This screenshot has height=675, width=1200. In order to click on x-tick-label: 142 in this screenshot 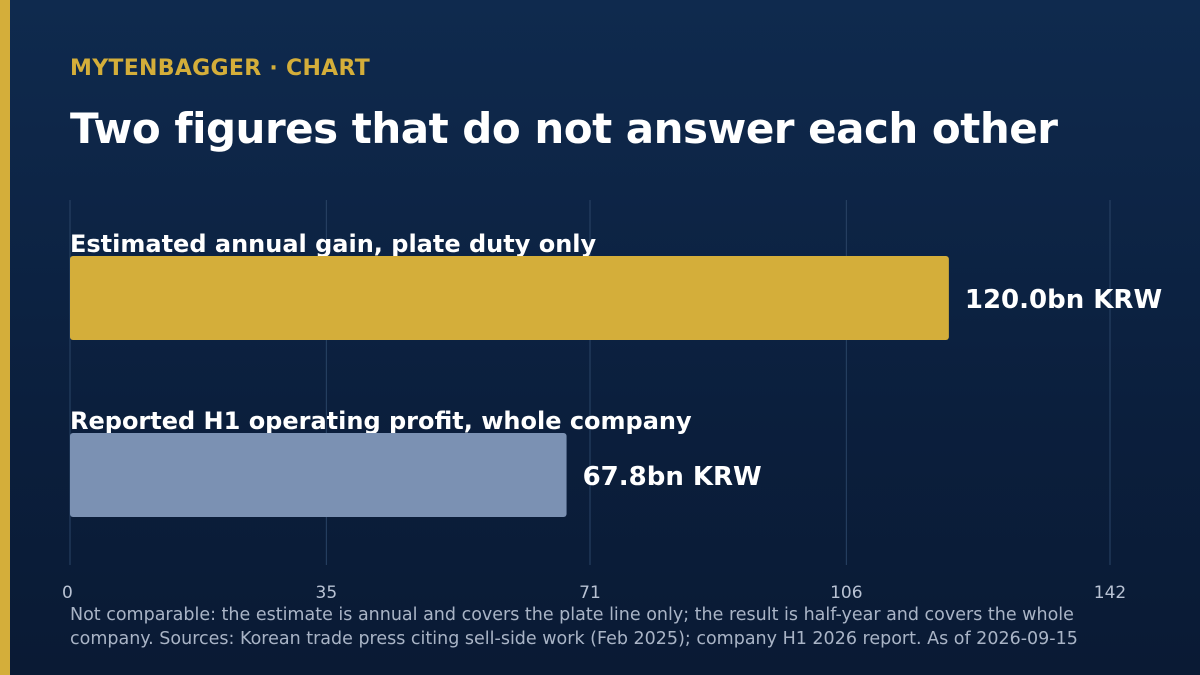, I will do `click(1110, 593)`.